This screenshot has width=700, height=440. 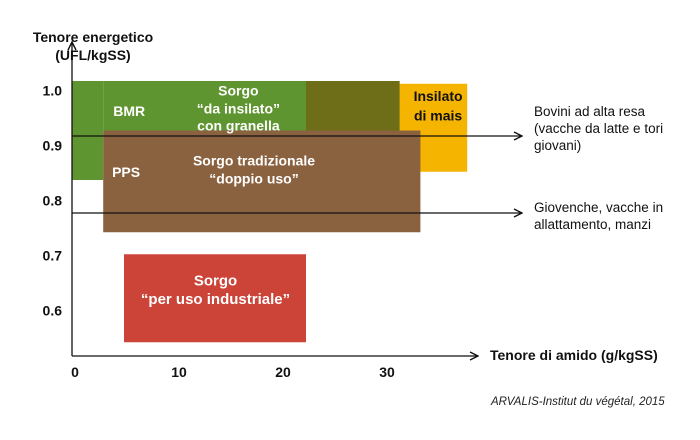 I want to click on reference-label-high-line-3: giovani), so click(x=558, y=145).